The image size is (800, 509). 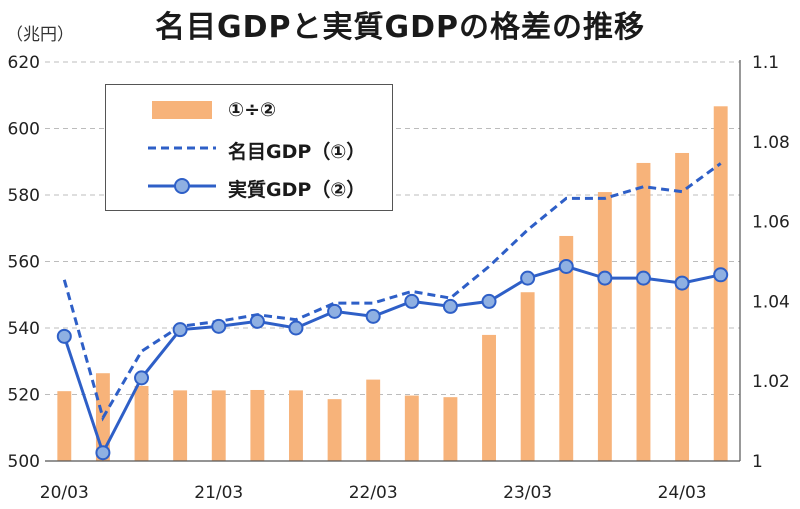 What do you see at coordinates (771, 302) in the screenshot?
I see `y-right-tick-label: 1.04` at bounding box center [771, 302].